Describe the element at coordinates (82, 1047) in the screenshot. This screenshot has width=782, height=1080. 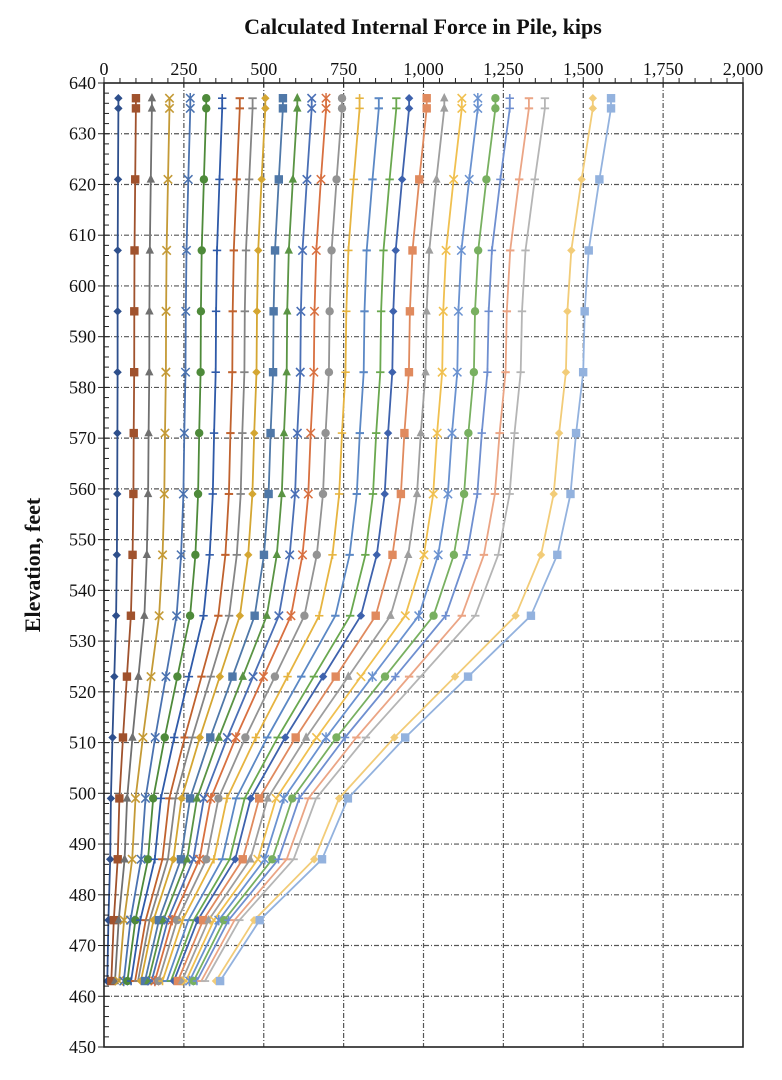
I see `y-tick-label: 450` at that location.